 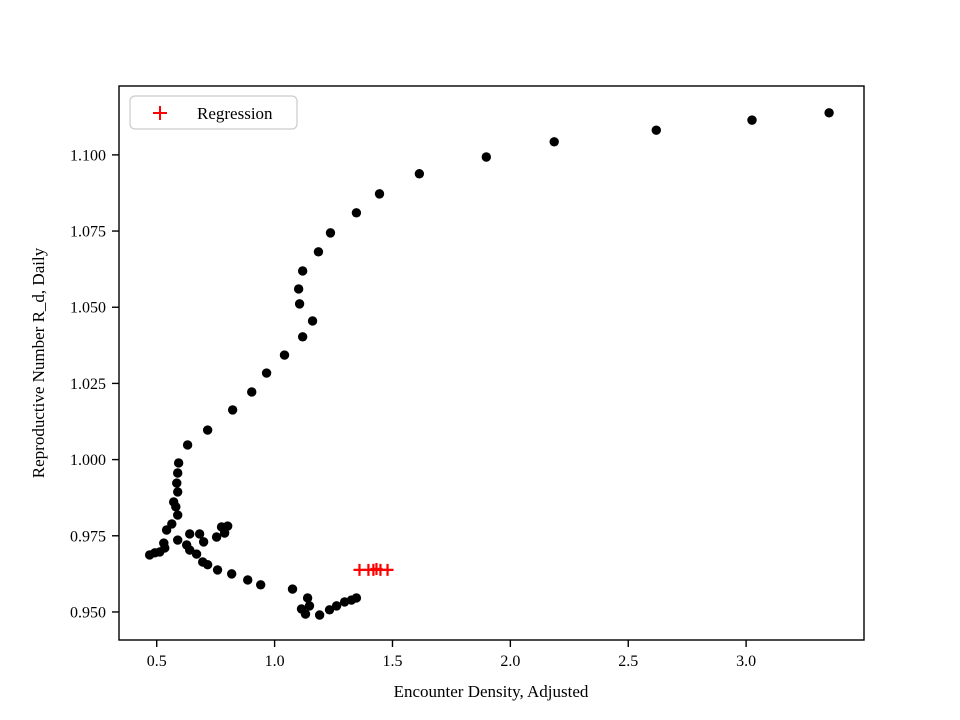 I want to click on regression-marker, so click(x=387, y=569).